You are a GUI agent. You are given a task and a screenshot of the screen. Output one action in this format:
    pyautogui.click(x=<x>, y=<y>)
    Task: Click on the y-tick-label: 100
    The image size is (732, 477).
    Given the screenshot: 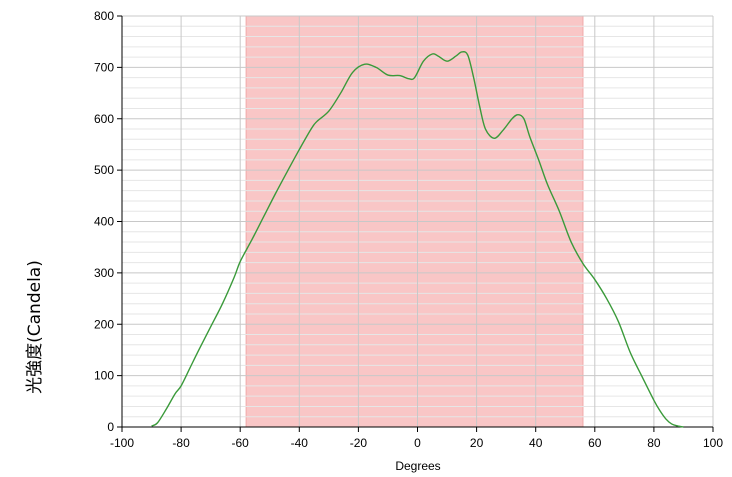 What is the action you would take?
    pyautogui.click(x=104, y=376)
    